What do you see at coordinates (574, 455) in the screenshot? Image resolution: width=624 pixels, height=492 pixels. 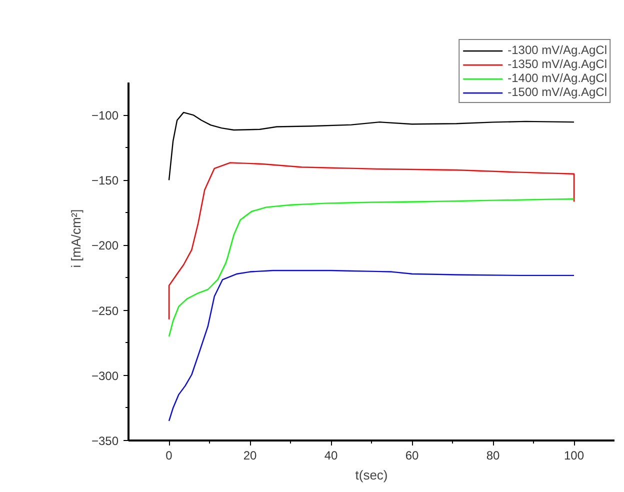 I see `x-tick-label: 100` at bounding box center [574, 455].